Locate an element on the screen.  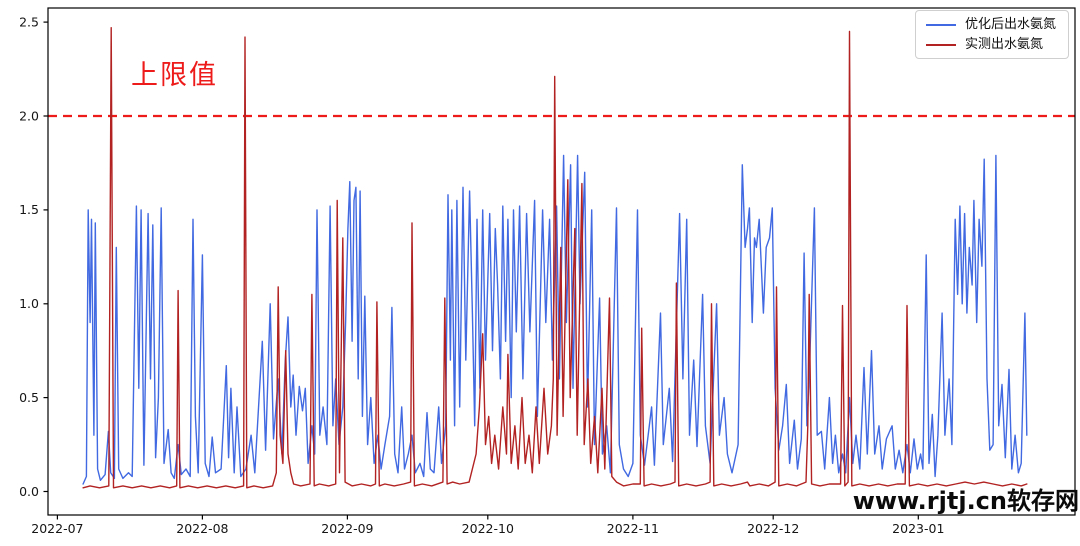
x-tick-label: 2022-12 is located at coordinates (773, 528).